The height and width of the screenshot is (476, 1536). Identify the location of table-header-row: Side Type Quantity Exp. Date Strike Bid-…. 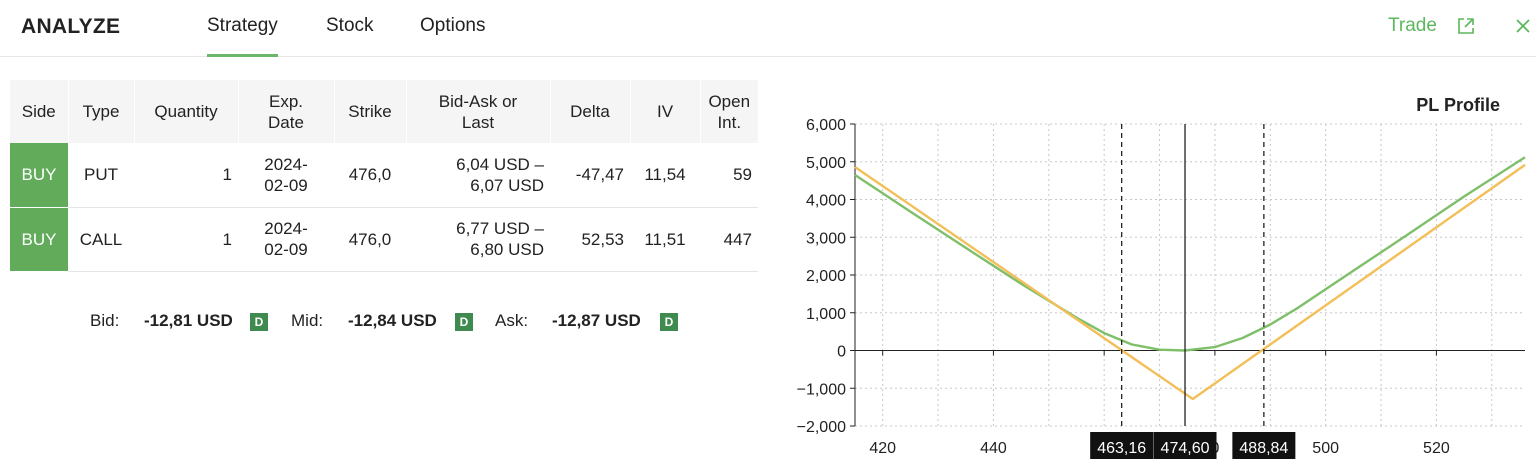
(384, 111).